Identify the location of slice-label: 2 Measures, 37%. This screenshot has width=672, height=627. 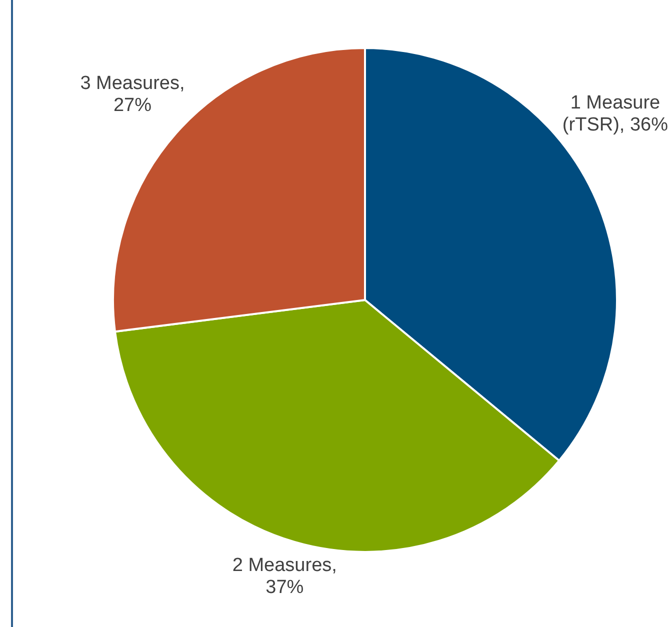
(284, 576).